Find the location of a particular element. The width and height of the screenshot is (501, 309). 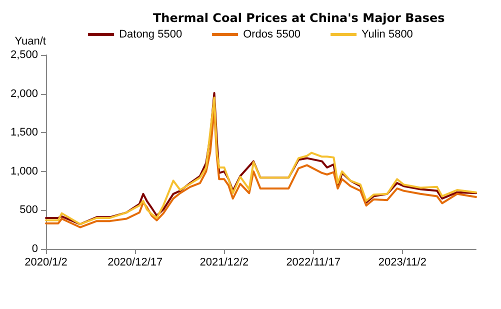

x-tick-label: 2021/12/2 is located at coordinates (224, 262).